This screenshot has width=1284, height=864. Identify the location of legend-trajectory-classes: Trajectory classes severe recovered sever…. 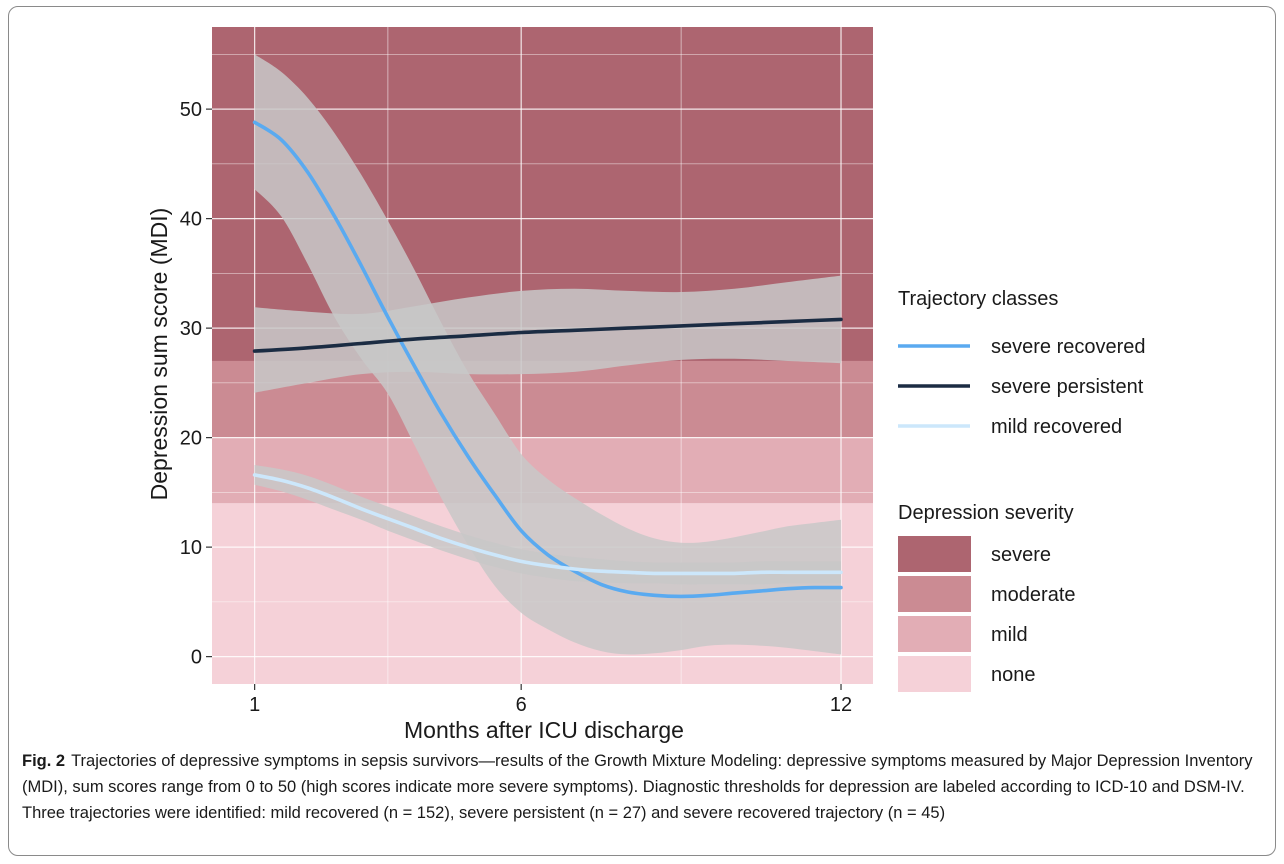
(1022, 363).